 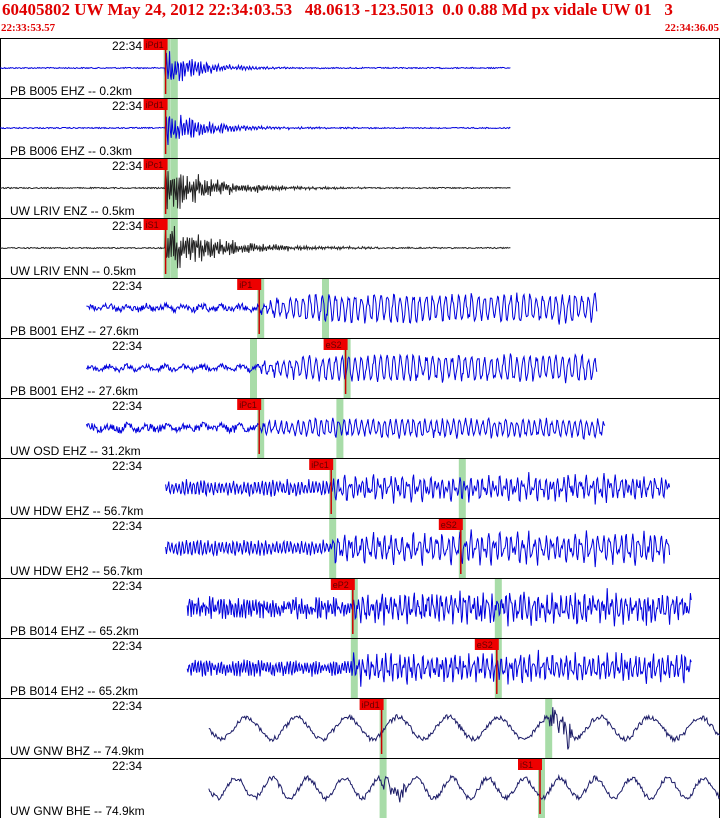 What do you see at coordinates (75, 451) in the screenshot?
I see `station-label: UW OSD EHZ -- 31.2km` at bounding box center [75, 451].